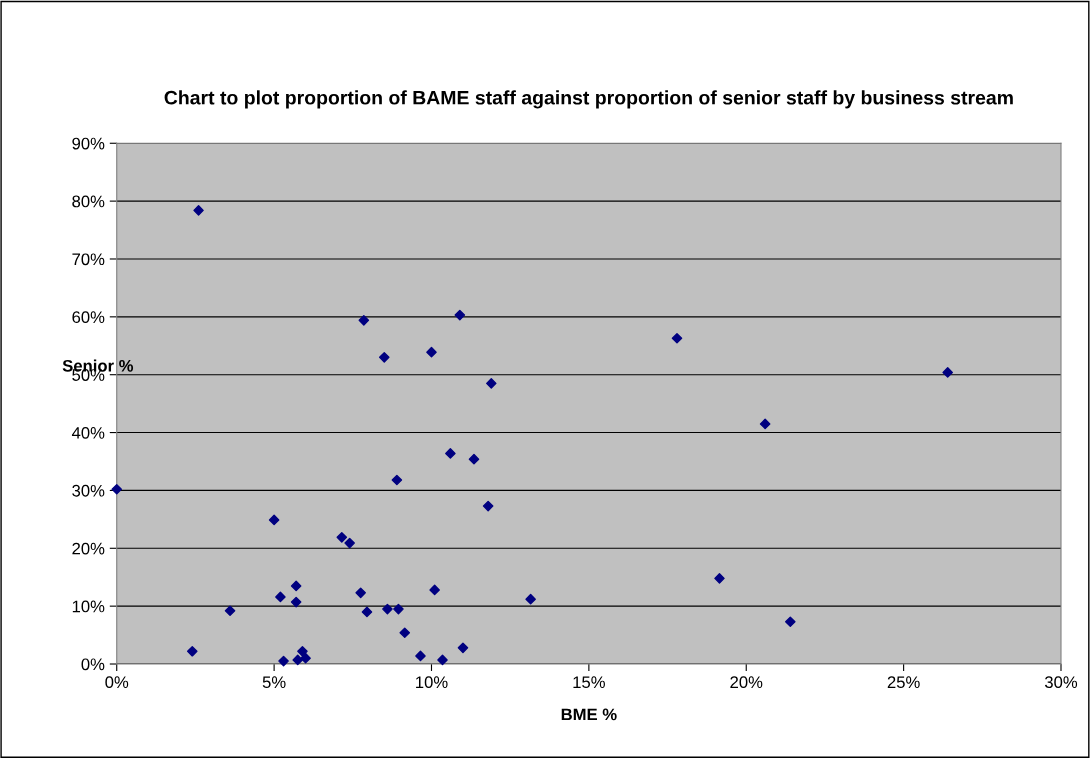 Image resolution: width=1091 pixels, height=758 pixels. I want to click on y-tick-label: 60%, so click(88, 317).